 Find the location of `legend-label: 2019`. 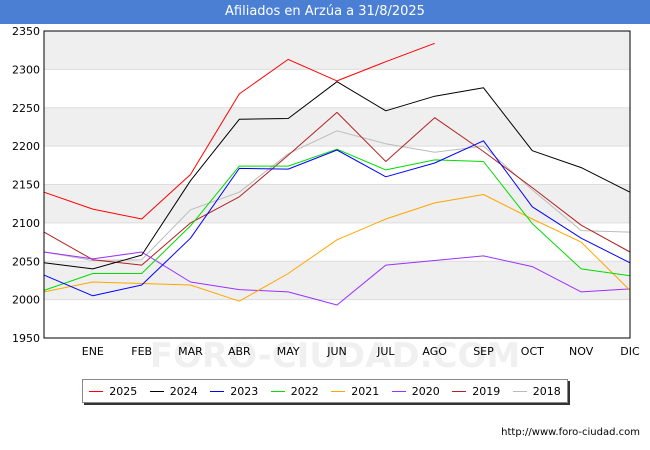

legend-label: 2019 is located at coordinates (486, 391).